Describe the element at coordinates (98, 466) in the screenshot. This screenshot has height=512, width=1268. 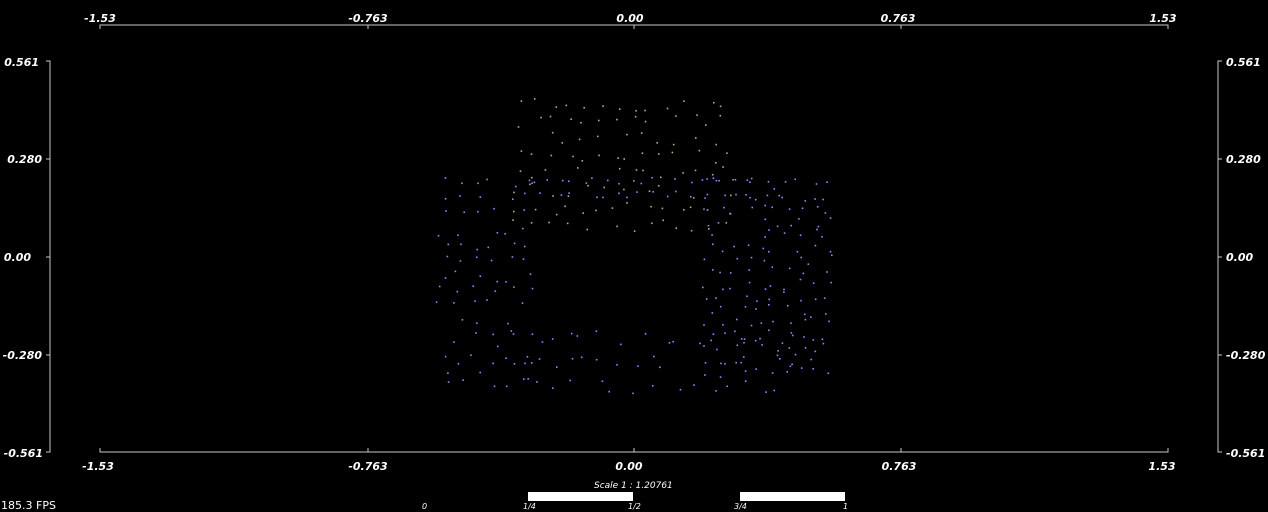
I see `bottom-x-tick-label: -1.53` at that location.